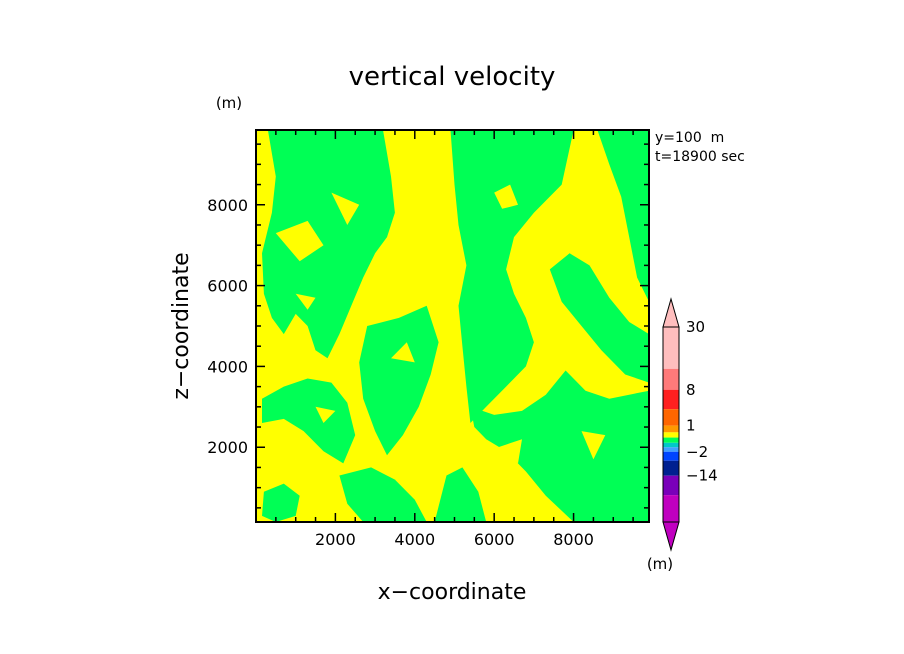  What do you see at coordinates (671, 536) in the screenshot?
I see `colorbar-arrow-bottom` at bounding box center [671, 536].